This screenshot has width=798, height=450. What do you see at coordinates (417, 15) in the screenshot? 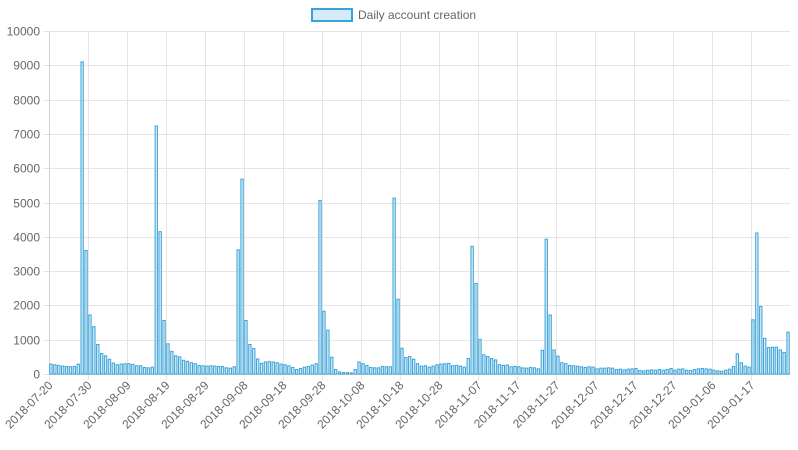
I see `legend-label: Daily account creation` at bounding box center [417, 15].